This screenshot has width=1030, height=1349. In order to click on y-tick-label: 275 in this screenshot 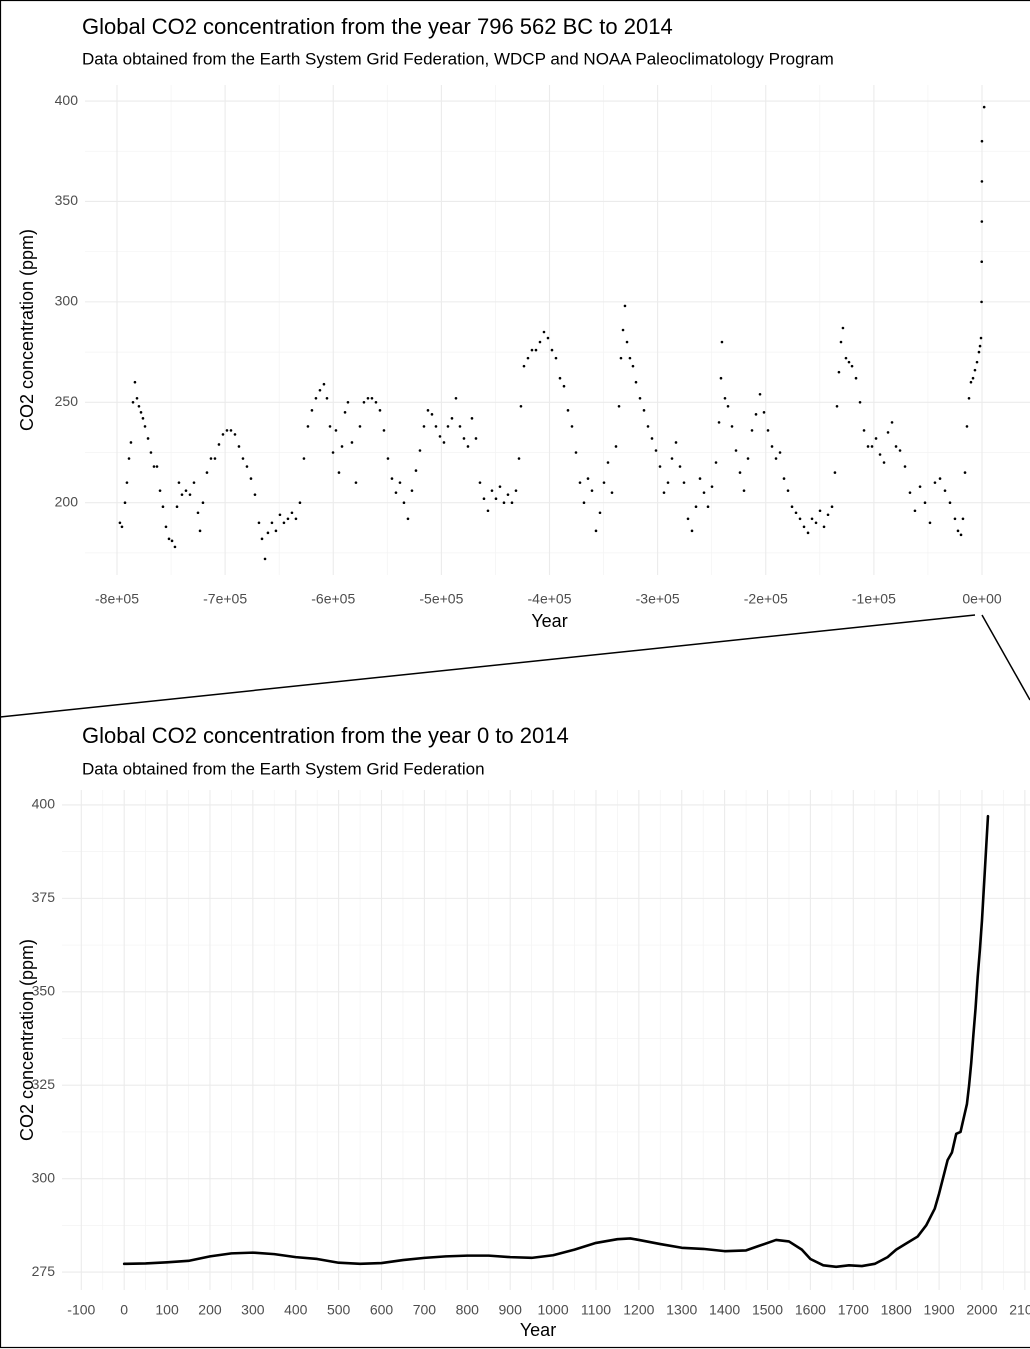, I will do `click(44, 1271)`.